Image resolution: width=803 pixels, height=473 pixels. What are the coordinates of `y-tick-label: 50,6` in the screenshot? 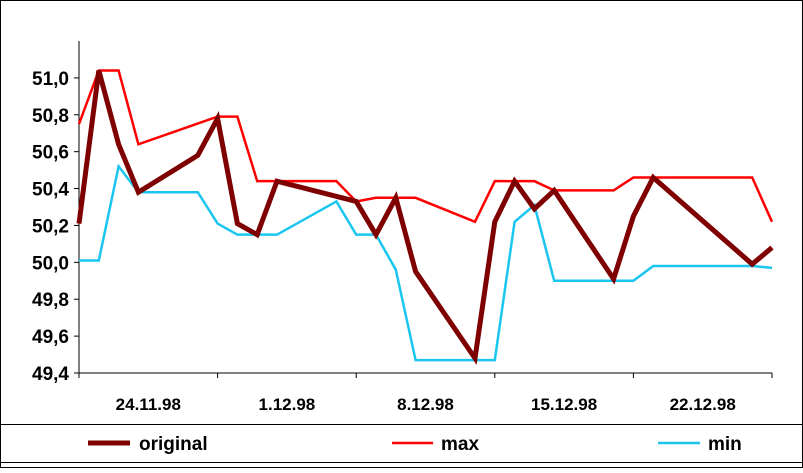 It's located at (50, 153).